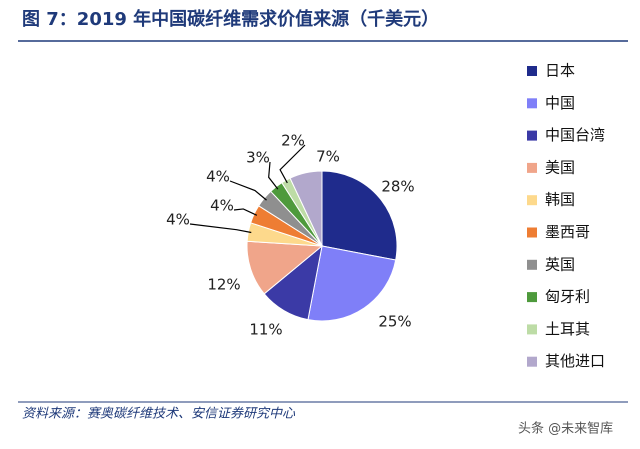 This screenshot has width=640, height=449. I want to click on legend-label: 韩国, so click(560, 200).